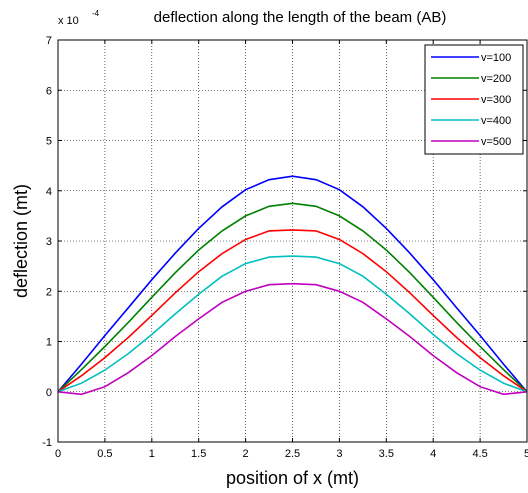 The width and height of the screenshot is (528, 493). What do you see at coordinates (433, 454) in the screenshot?
I see `x-tick-label: 4` at bounding box center [433, 454].